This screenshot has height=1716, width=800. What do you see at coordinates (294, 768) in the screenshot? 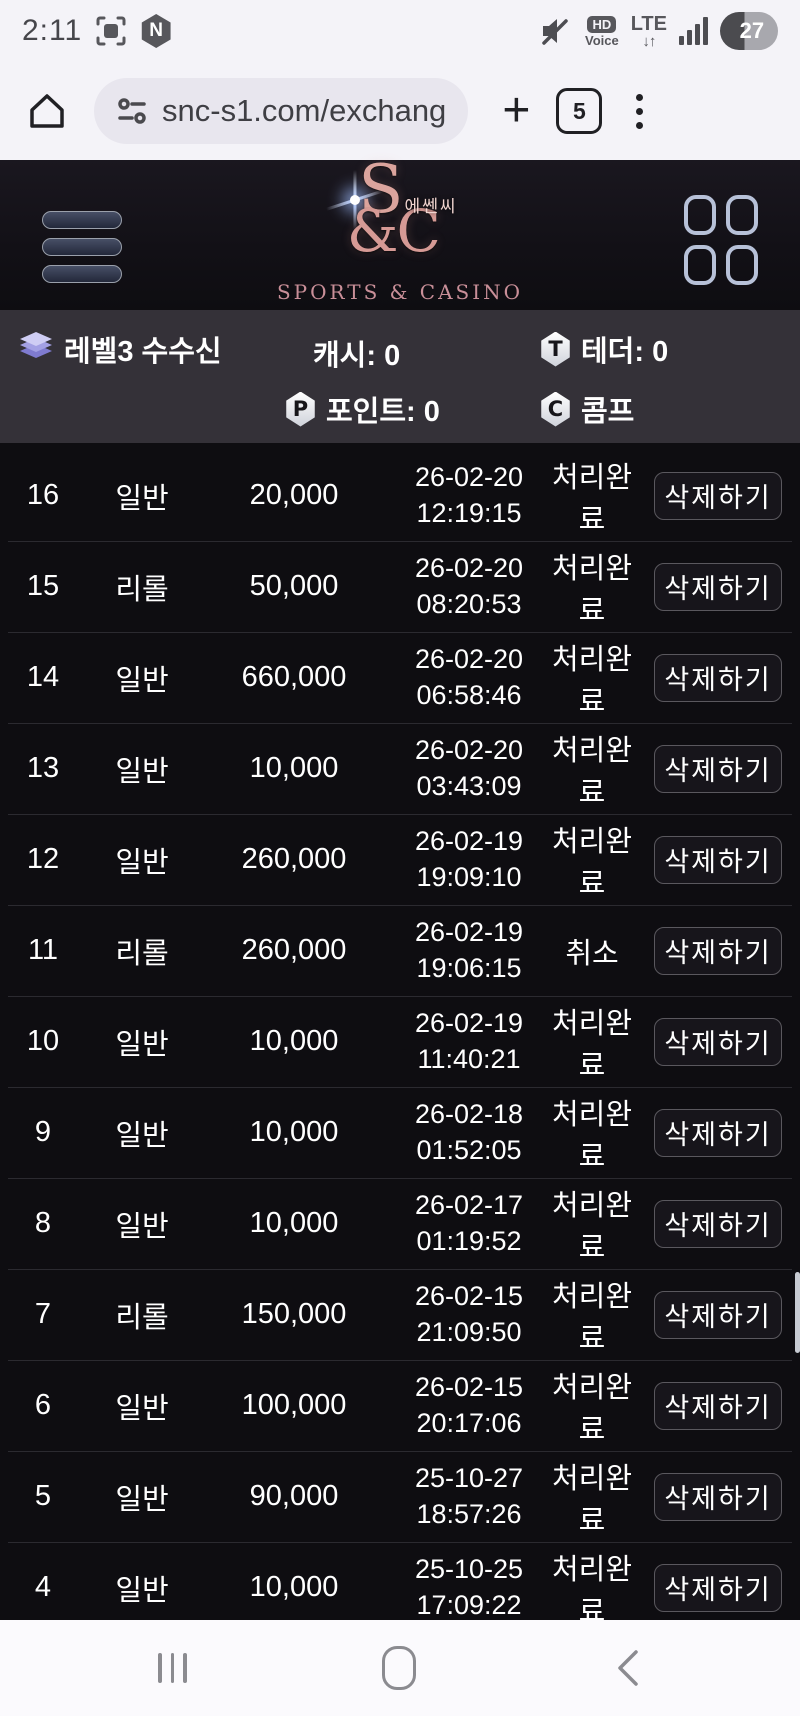
I see `exchange-amount: 10,000` at bounding box center [294, 768].